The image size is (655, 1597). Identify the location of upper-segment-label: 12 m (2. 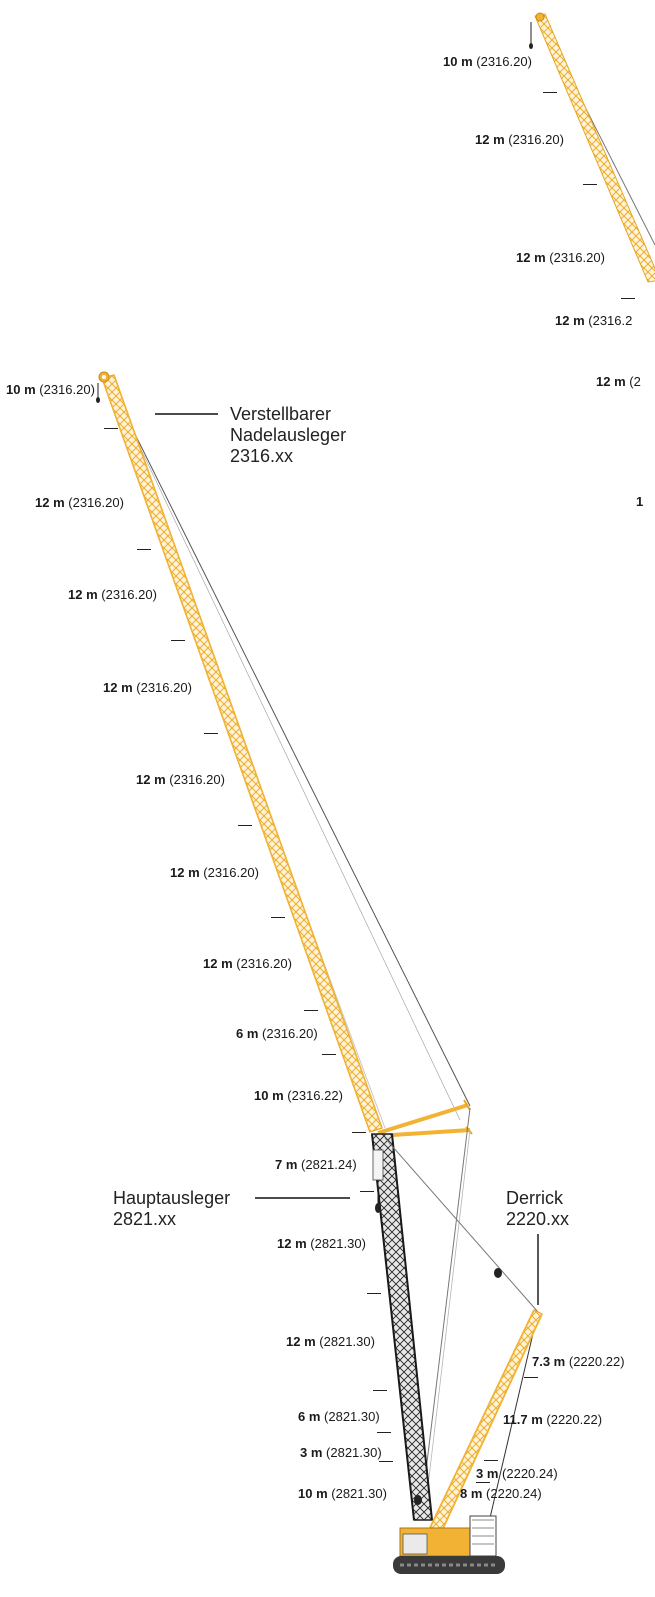
(618, 382).